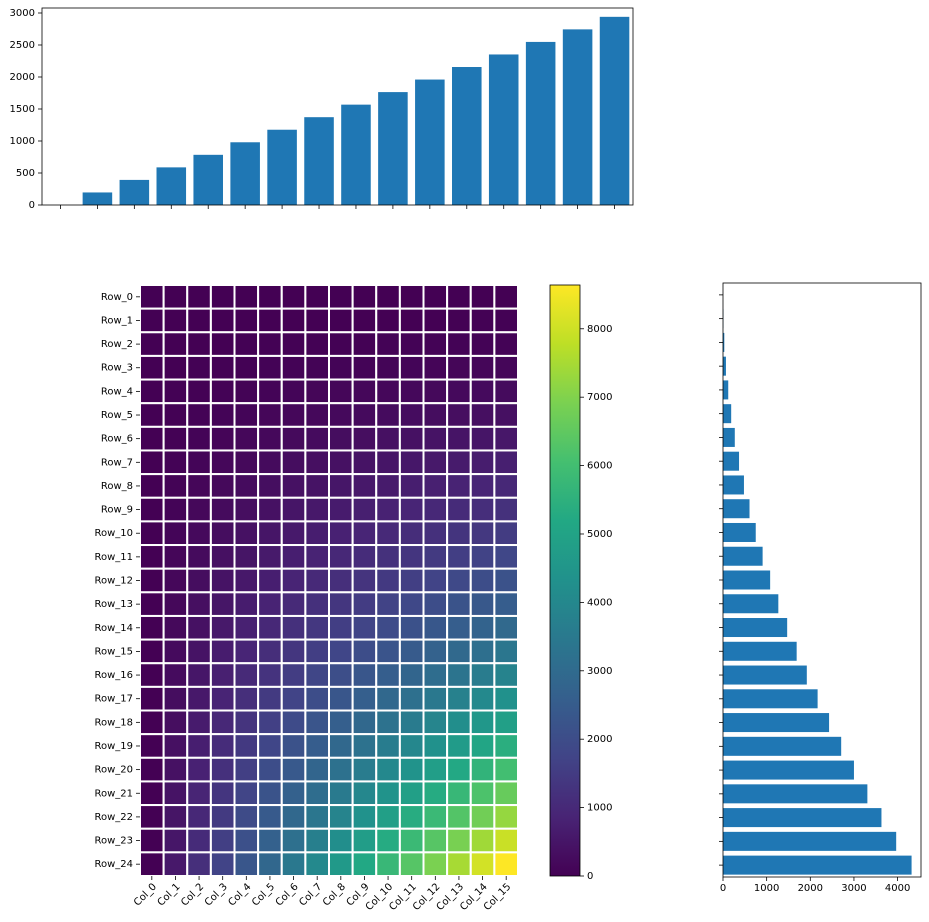 The height and width of the screenshot is (922, 929). Describe the element at coordinates (599, 739) in the screenshot. I see `colorbar-tick-label: 2000` at that location.